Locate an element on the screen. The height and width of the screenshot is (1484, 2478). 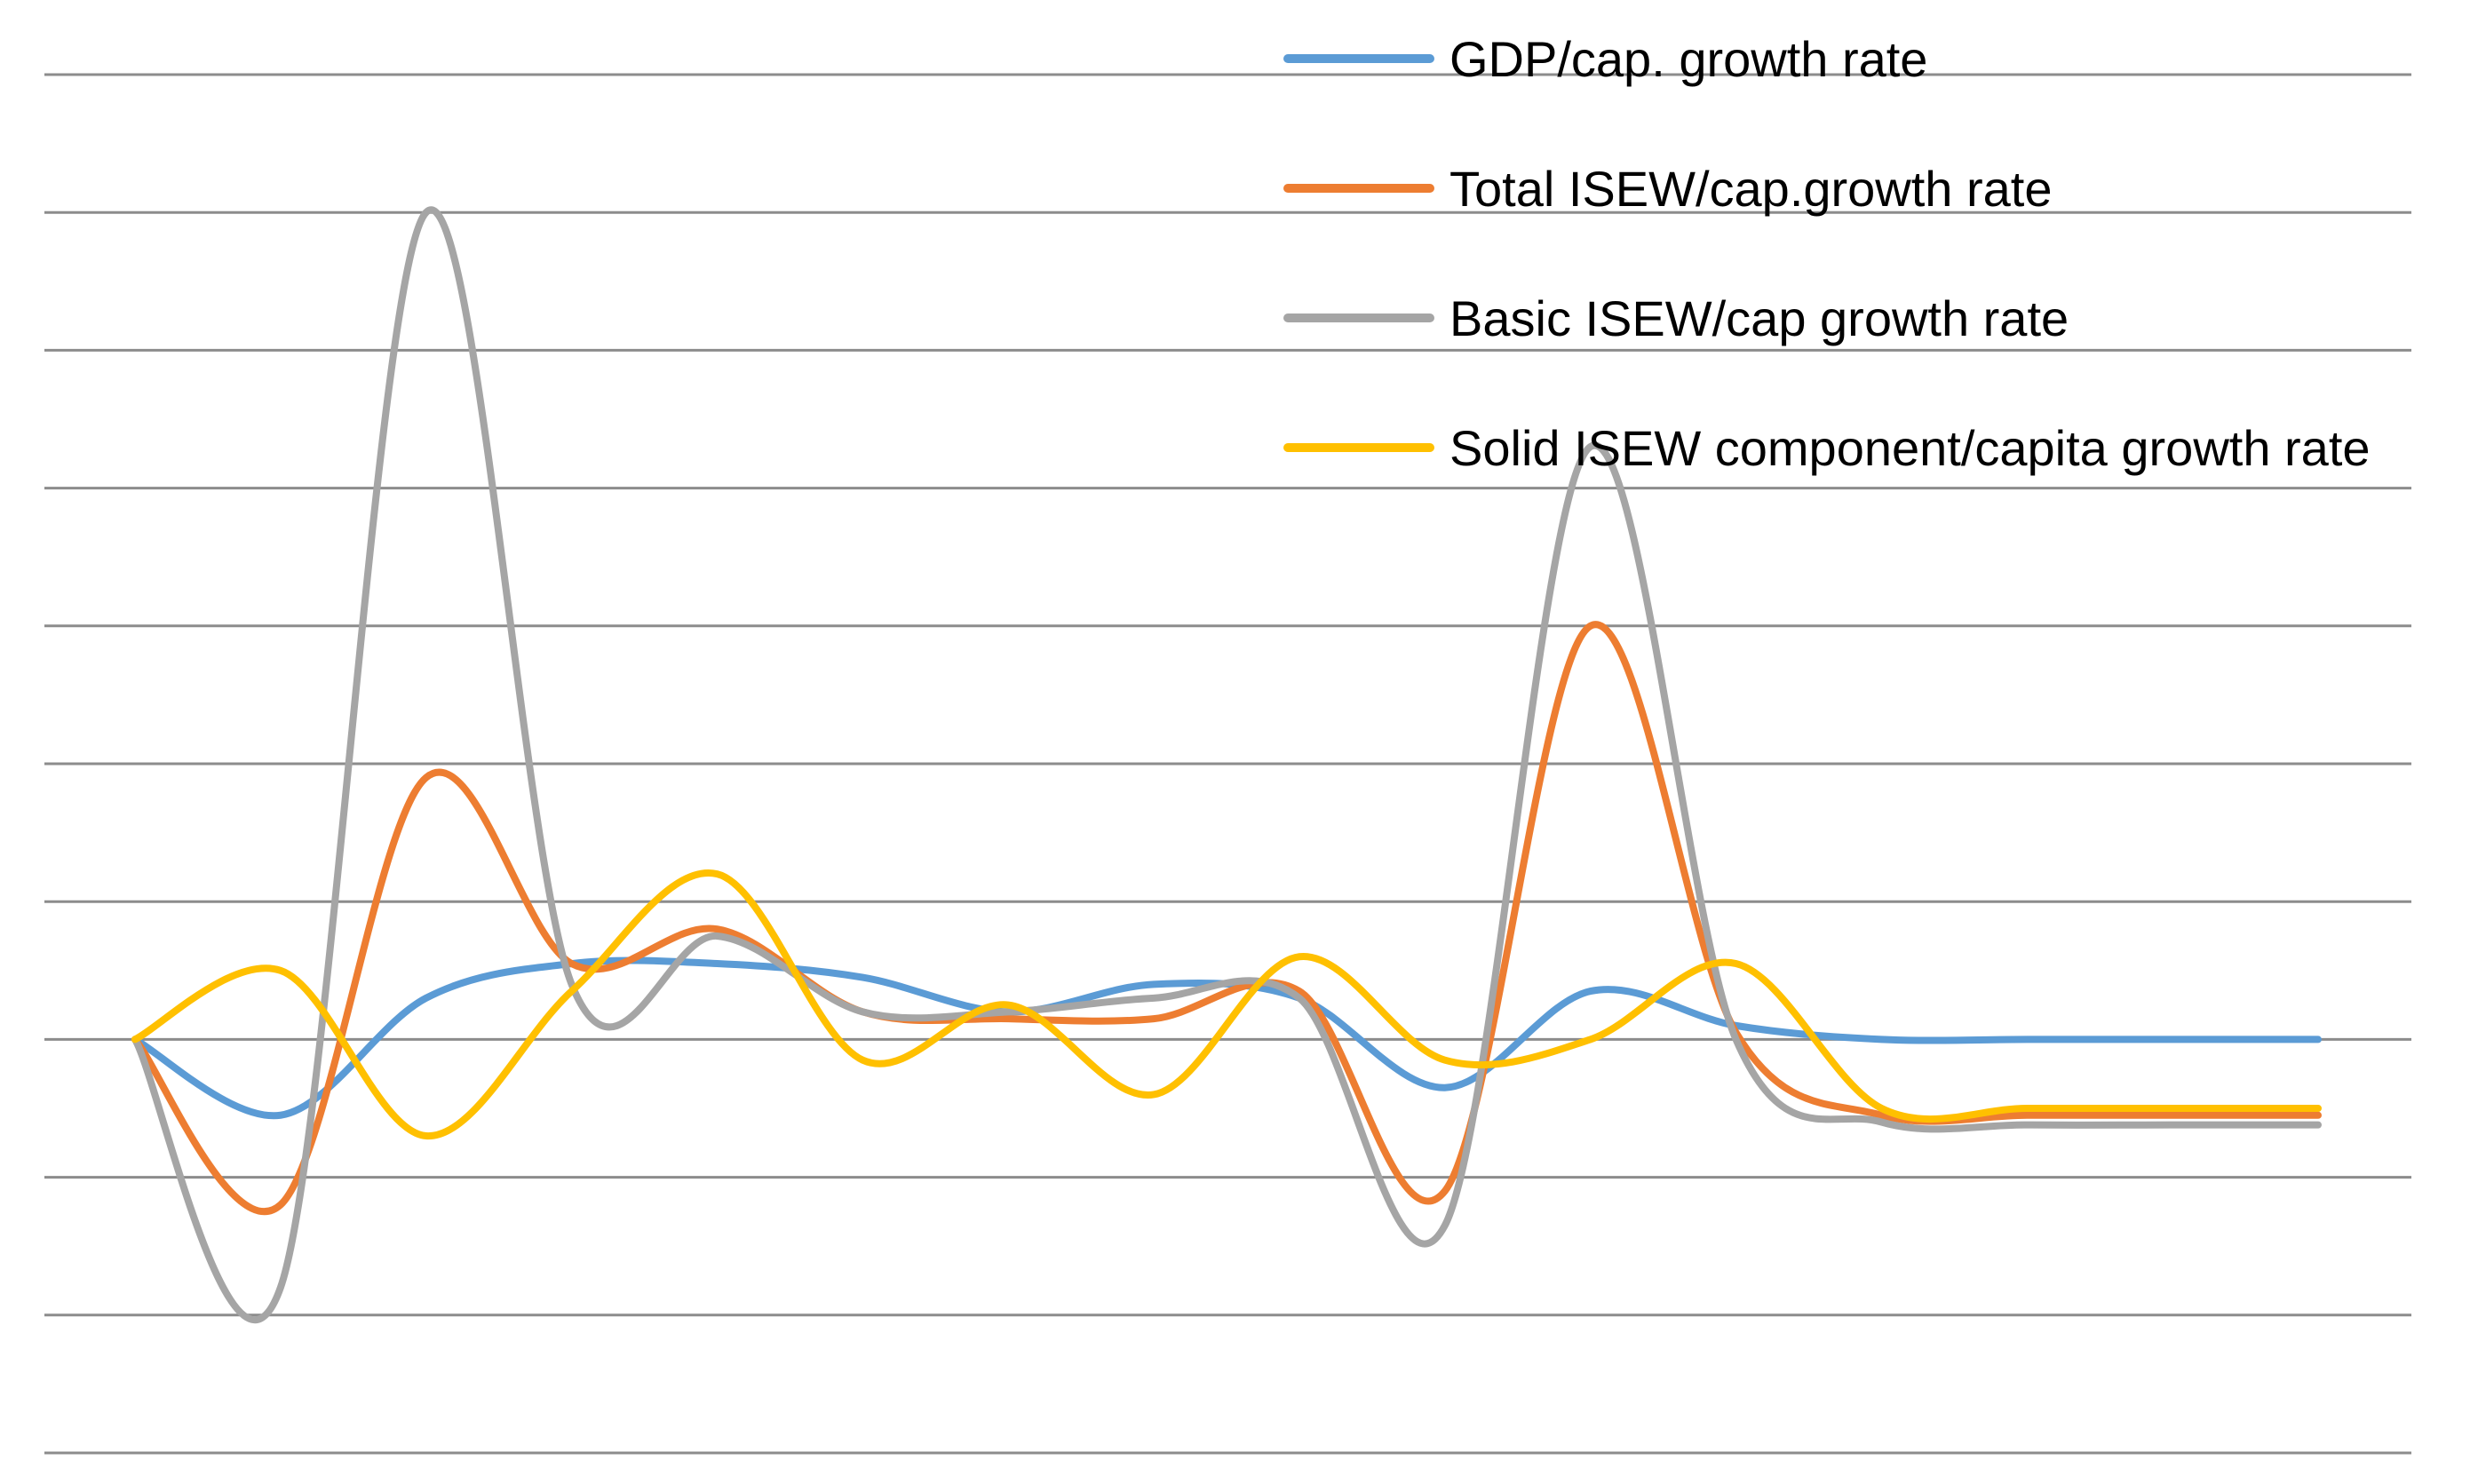
legend-entry-gdp: GDP/cap. growth rate is located at coordinates (1605, 59).